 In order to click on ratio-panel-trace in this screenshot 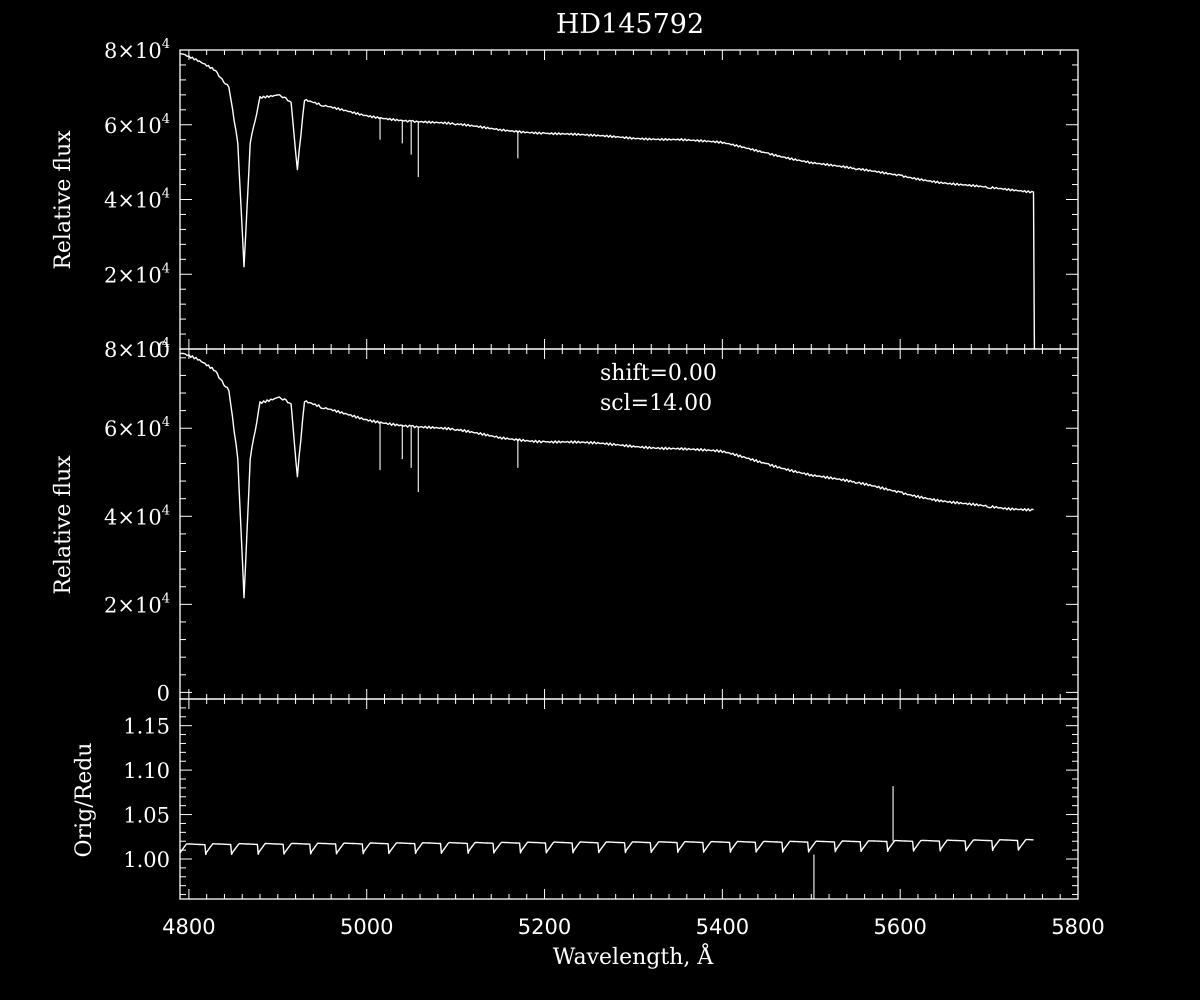, I will do `click(606, 842)`.